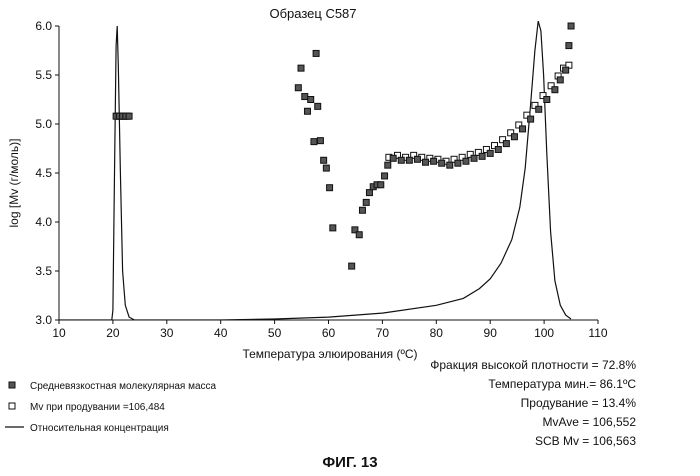 Image resolution: width=700 pixels, height=476 pixels. I want to click on x-tick-label: 110, so click(597, 333).